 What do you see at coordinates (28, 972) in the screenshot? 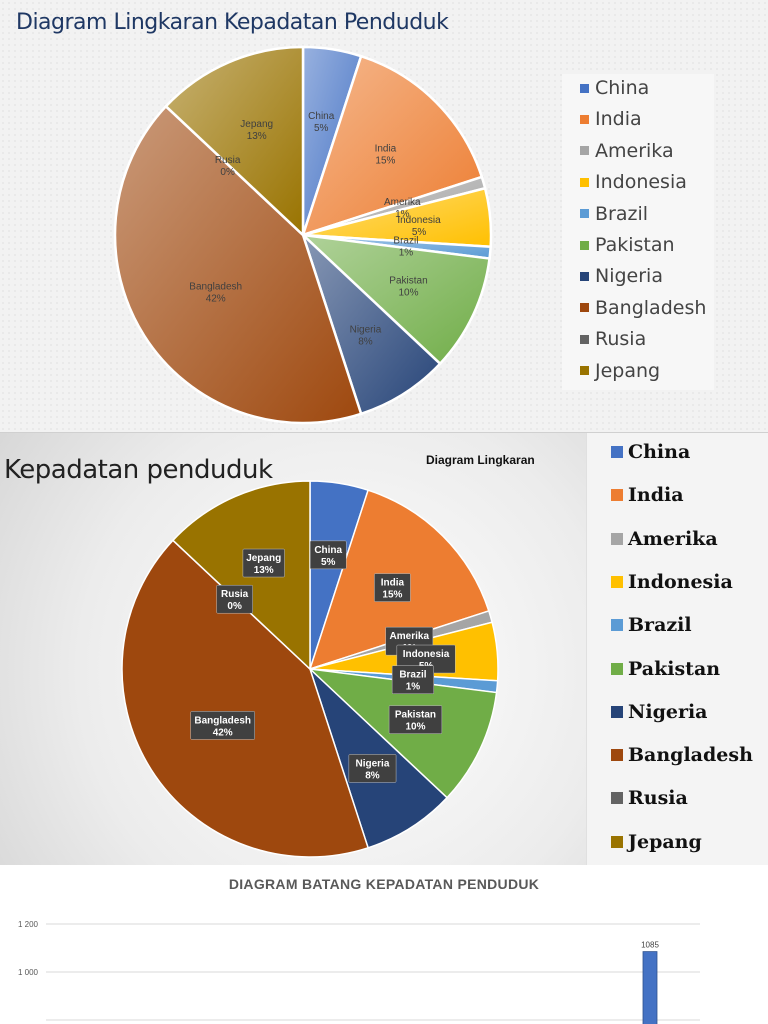
I see `y-tick-label: 1 000` at bounding box center [28, 972].